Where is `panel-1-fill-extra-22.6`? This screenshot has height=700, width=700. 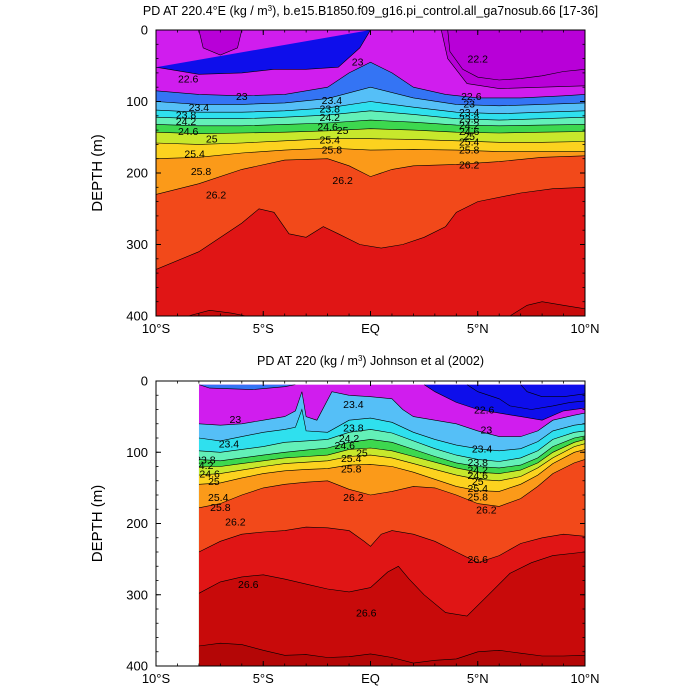
panel-1-fill-extra-22.6 is located at coordinates (513, 59).